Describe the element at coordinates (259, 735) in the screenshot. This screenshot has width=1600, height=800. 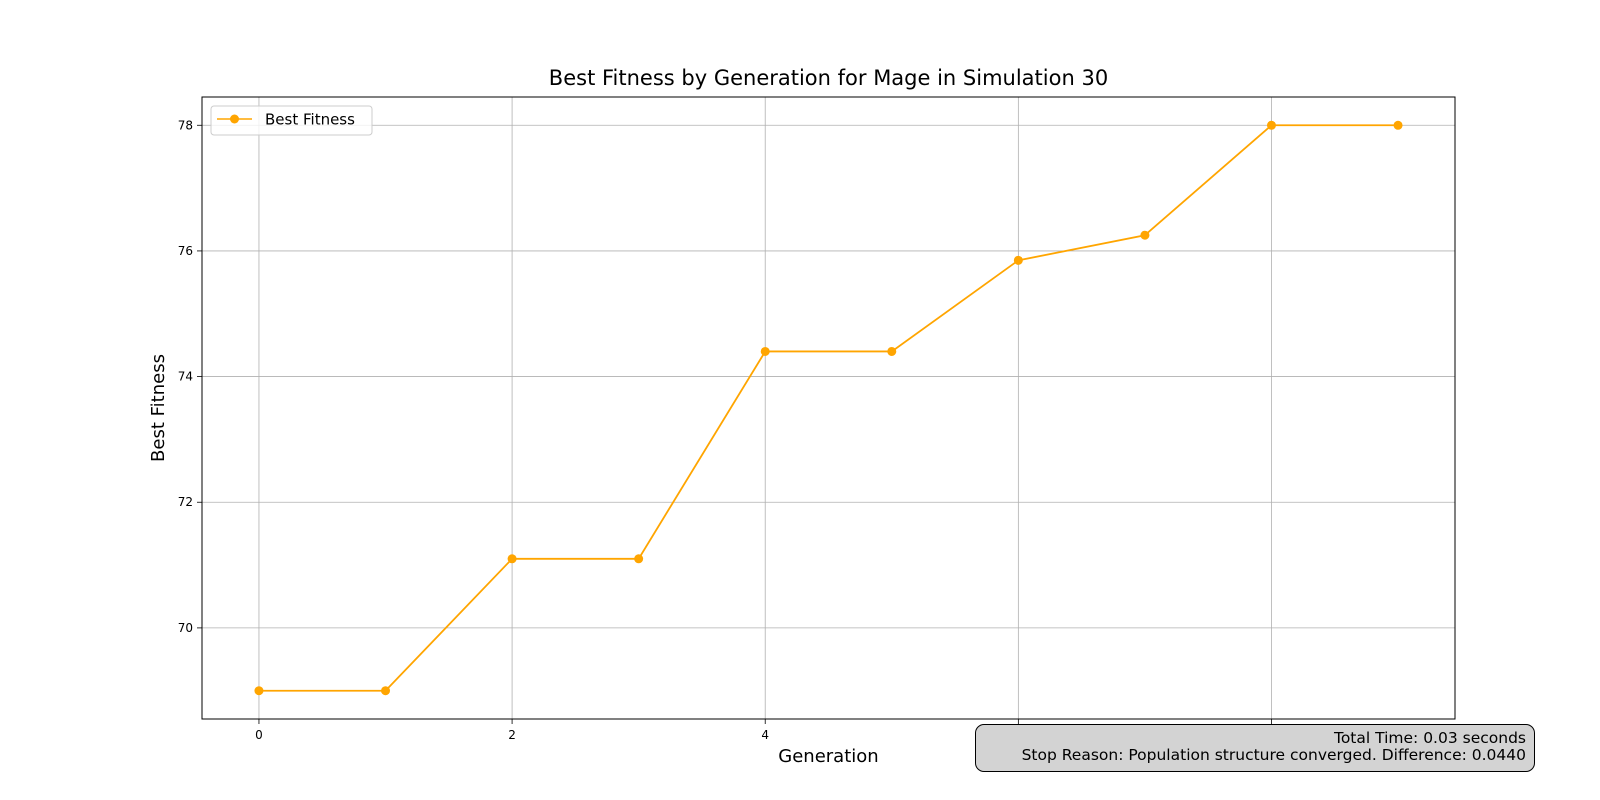
I see `x-tick-label: 0` at that location.